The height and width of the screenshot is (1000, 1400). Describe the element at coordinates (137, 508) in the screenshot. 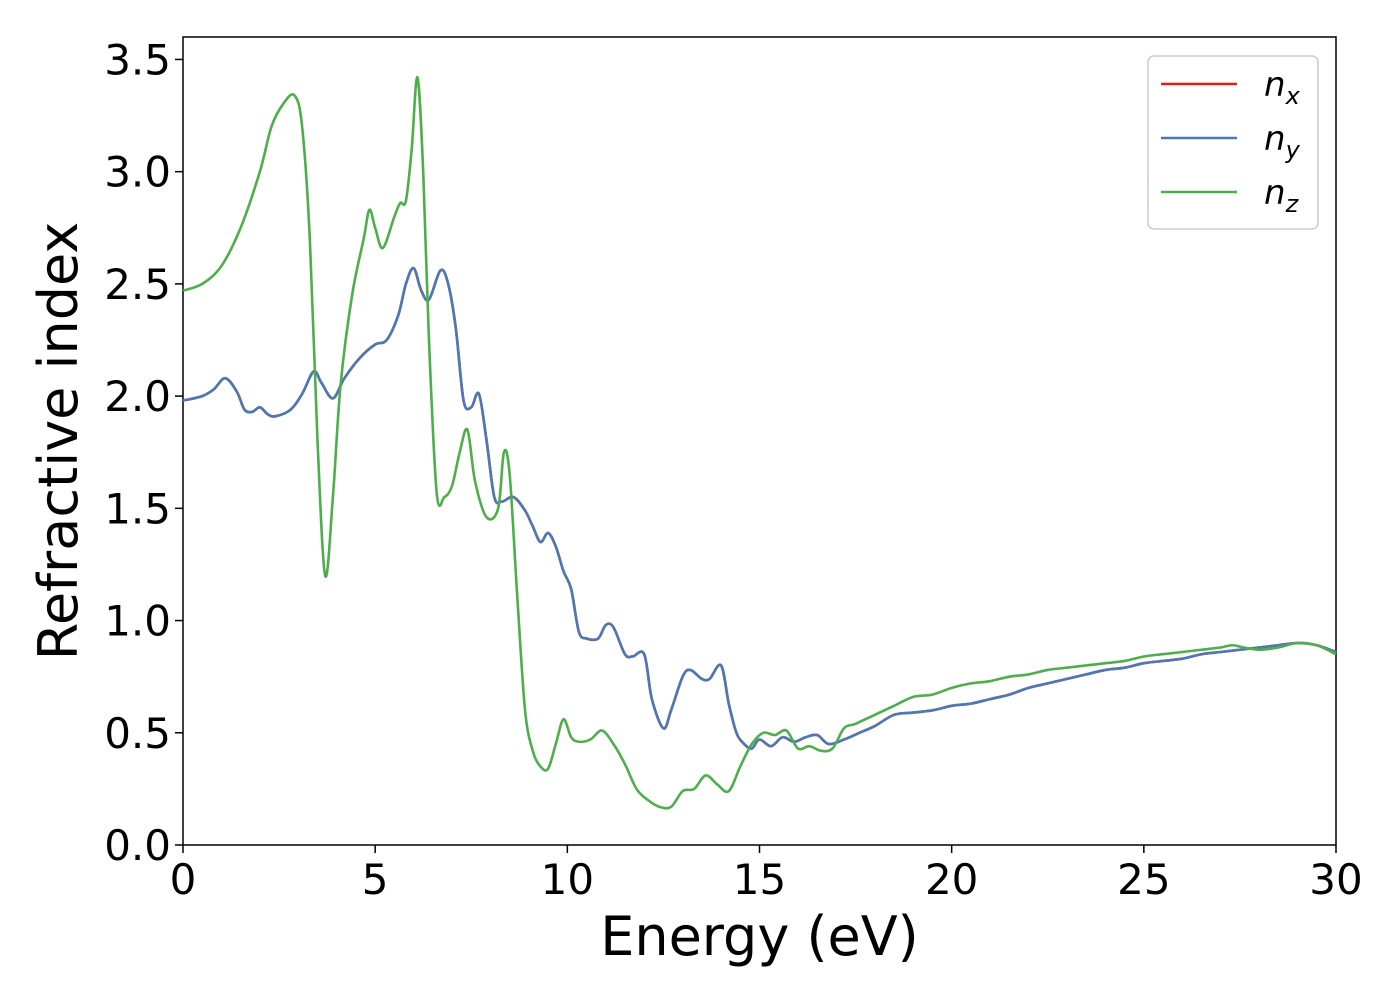

I see `y-tick-label: 1.5` at that location.